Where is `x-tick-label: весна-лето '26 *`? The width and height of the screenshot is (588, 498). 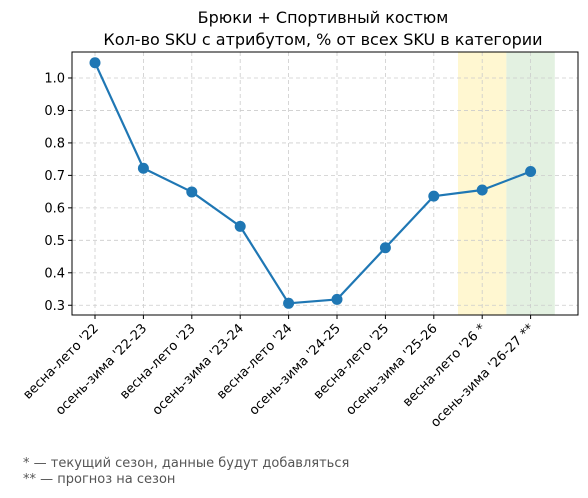 x-tick-label: весна-лето '26 * is located at coordinates (444, 365).